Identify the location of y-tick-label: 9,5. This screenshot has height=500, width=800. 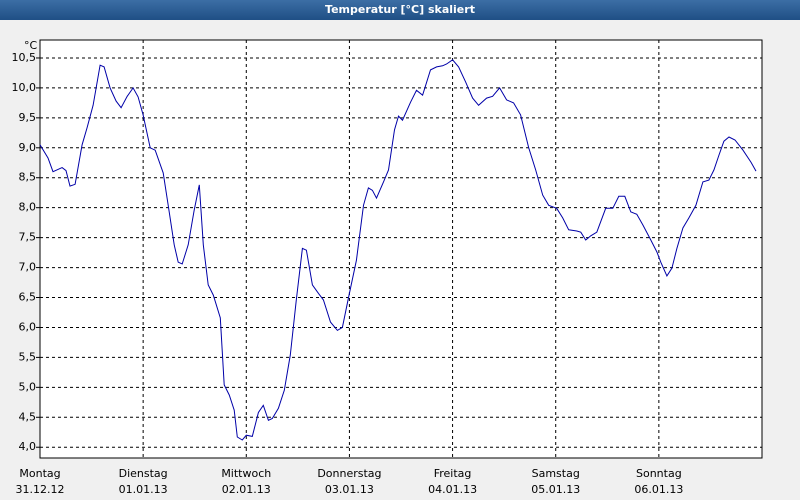
(28, 117).